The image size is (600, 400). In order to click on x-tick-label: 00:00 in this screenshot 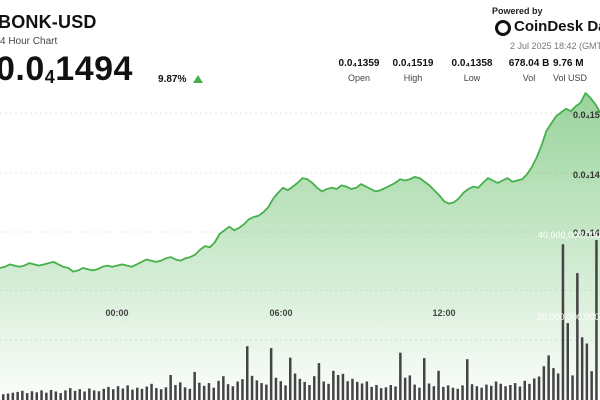, I will do `click(116, 313)`.